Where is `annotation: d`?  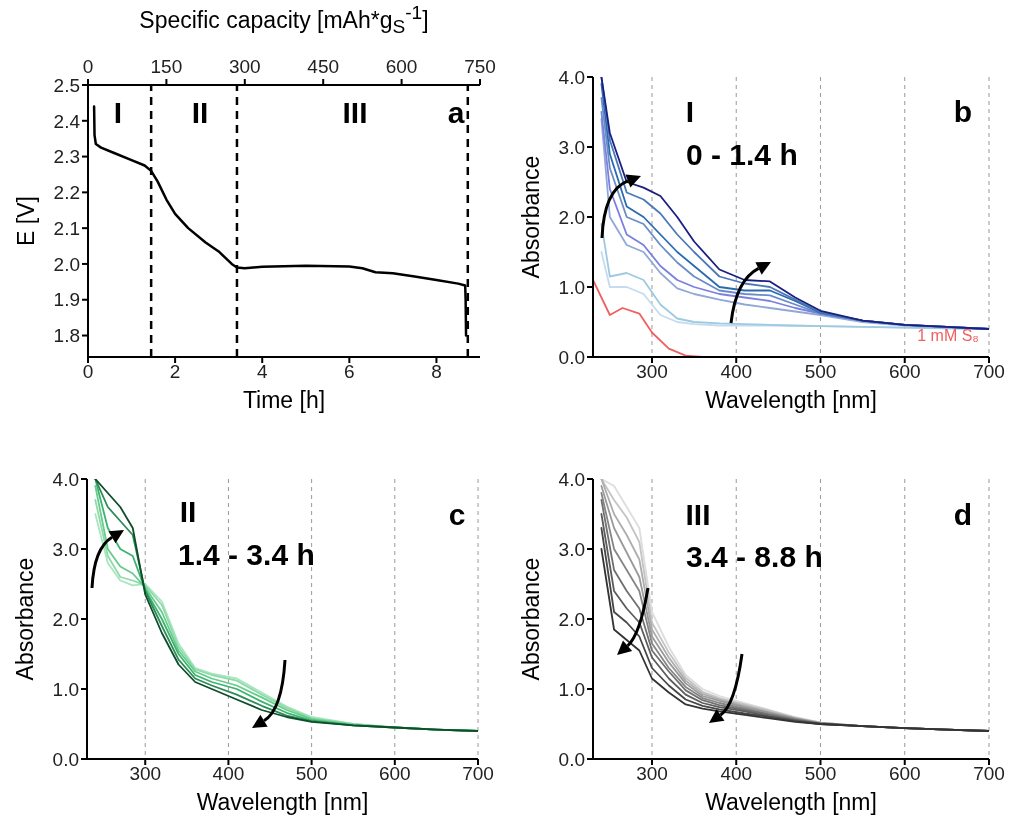 annotation: d is located at coordinates (963, 515).